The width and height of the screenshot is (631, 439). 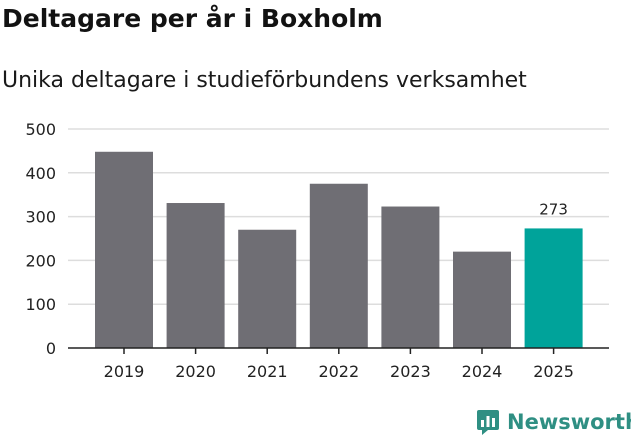 I want to click on y-tick-label: 200, so click(x=40, y=260).